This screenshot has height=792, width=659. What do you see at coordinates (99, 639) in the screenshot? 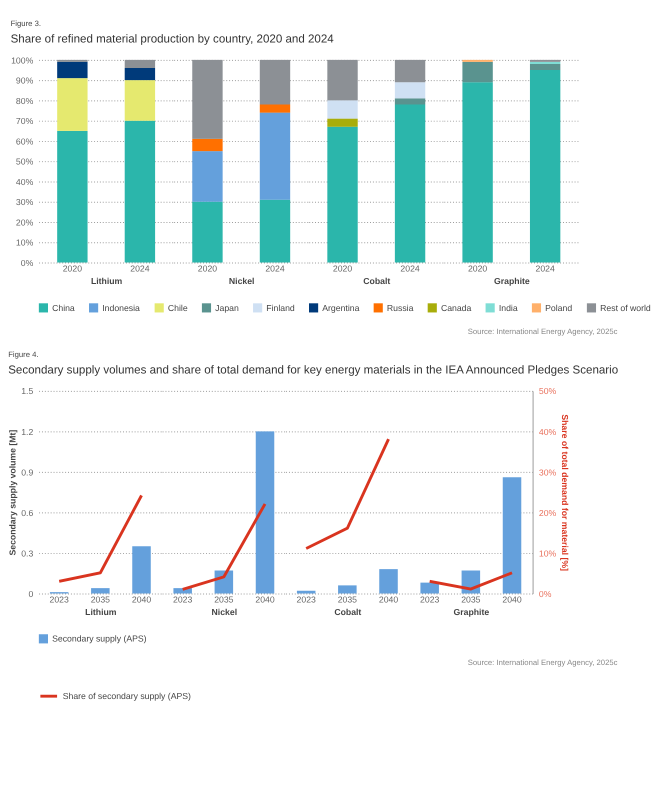
I see `legend-label: Secondary supply (APS)` at bounding box center [99, 639].